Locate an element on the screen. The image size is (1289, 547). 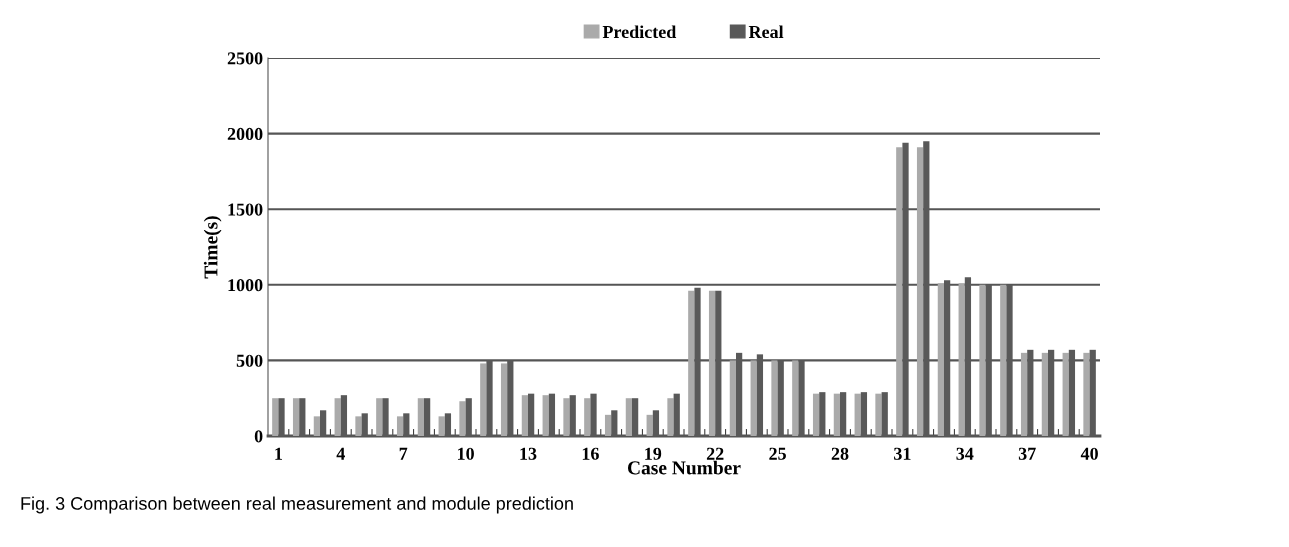
y-tick-label: 500 is located at coordinates (249, 360).